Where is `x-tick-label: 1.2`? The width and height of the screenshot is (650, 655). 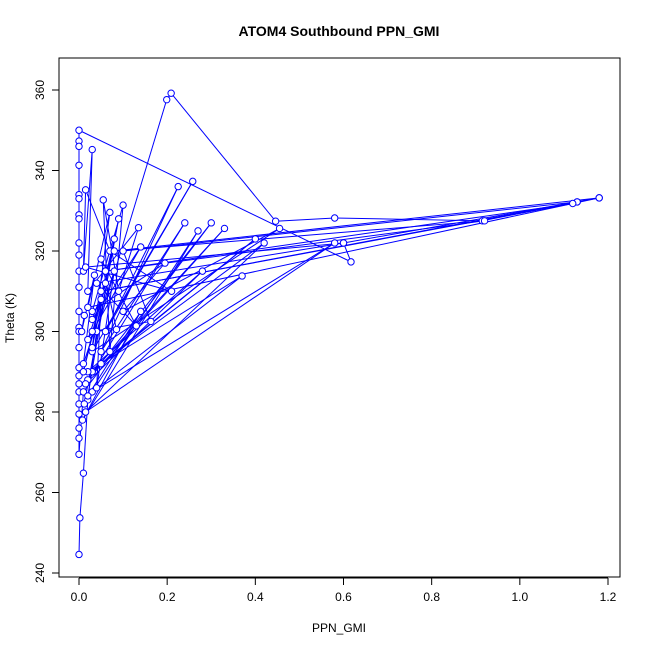 x-tick-label: 1.2 is located at coordinates (608, 597).